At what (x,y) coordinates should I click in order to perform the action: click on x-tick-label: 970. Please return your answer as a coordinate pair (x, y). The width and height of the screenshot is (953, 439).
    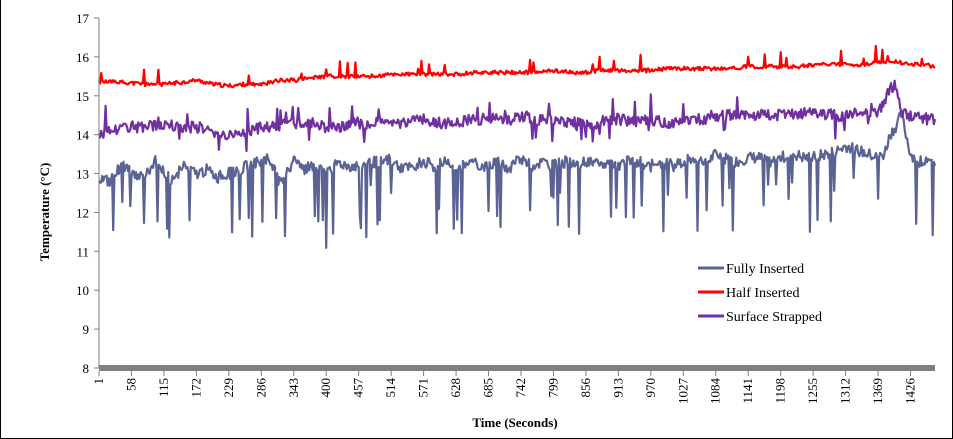
    Looking at the image, I should click on (650, 388).